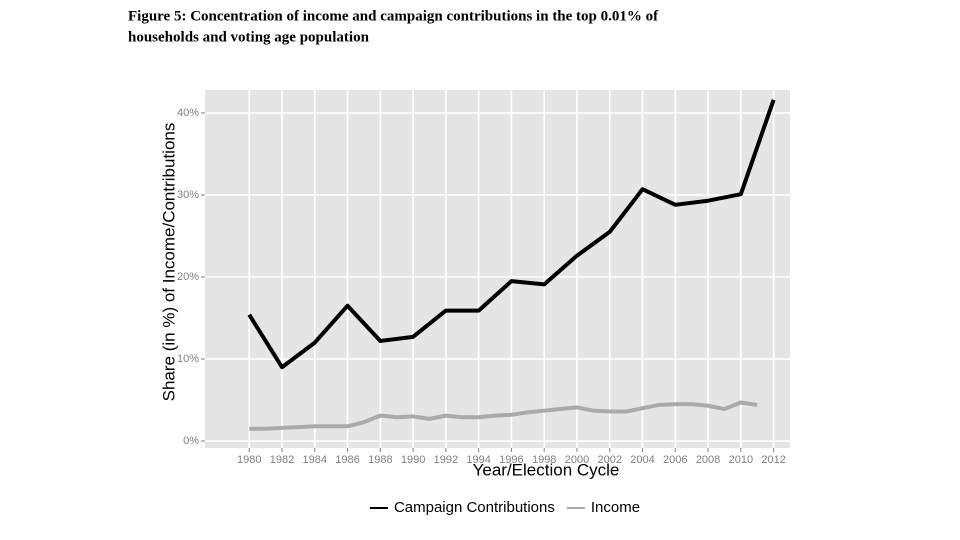 The width and height of the screenshot is (960, 540). I want to click on y-tick-label: 20%, so click(188, 277).